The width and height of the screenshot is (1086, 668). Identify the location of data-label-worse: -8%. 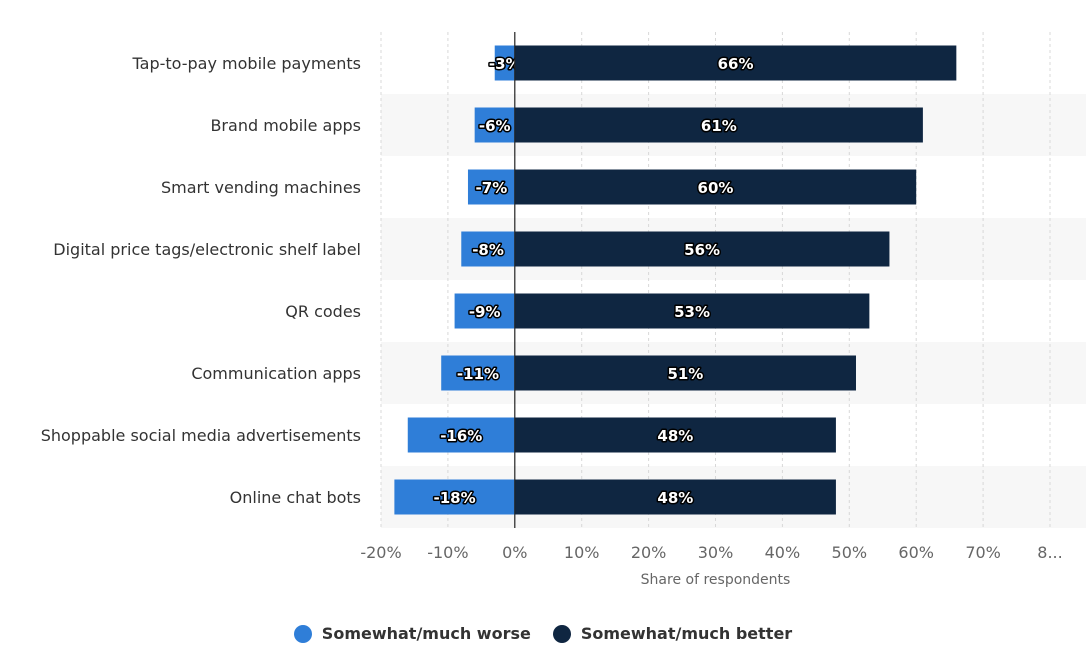
(488, 250).